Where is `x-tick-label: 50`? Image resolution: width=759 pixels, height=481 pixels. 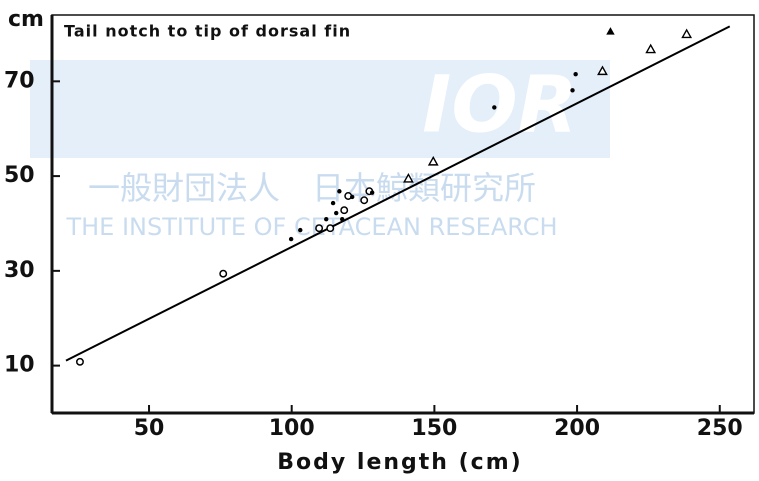
x-tick-label: 50 is located at coordinates (149, 428).